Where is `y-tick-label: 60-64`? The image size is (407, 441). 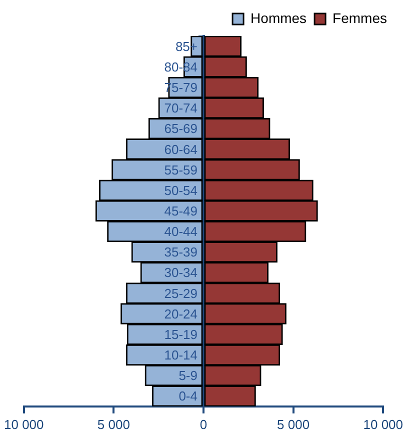
y-tick-label: 60-64 is located at coordinates (181, 149).